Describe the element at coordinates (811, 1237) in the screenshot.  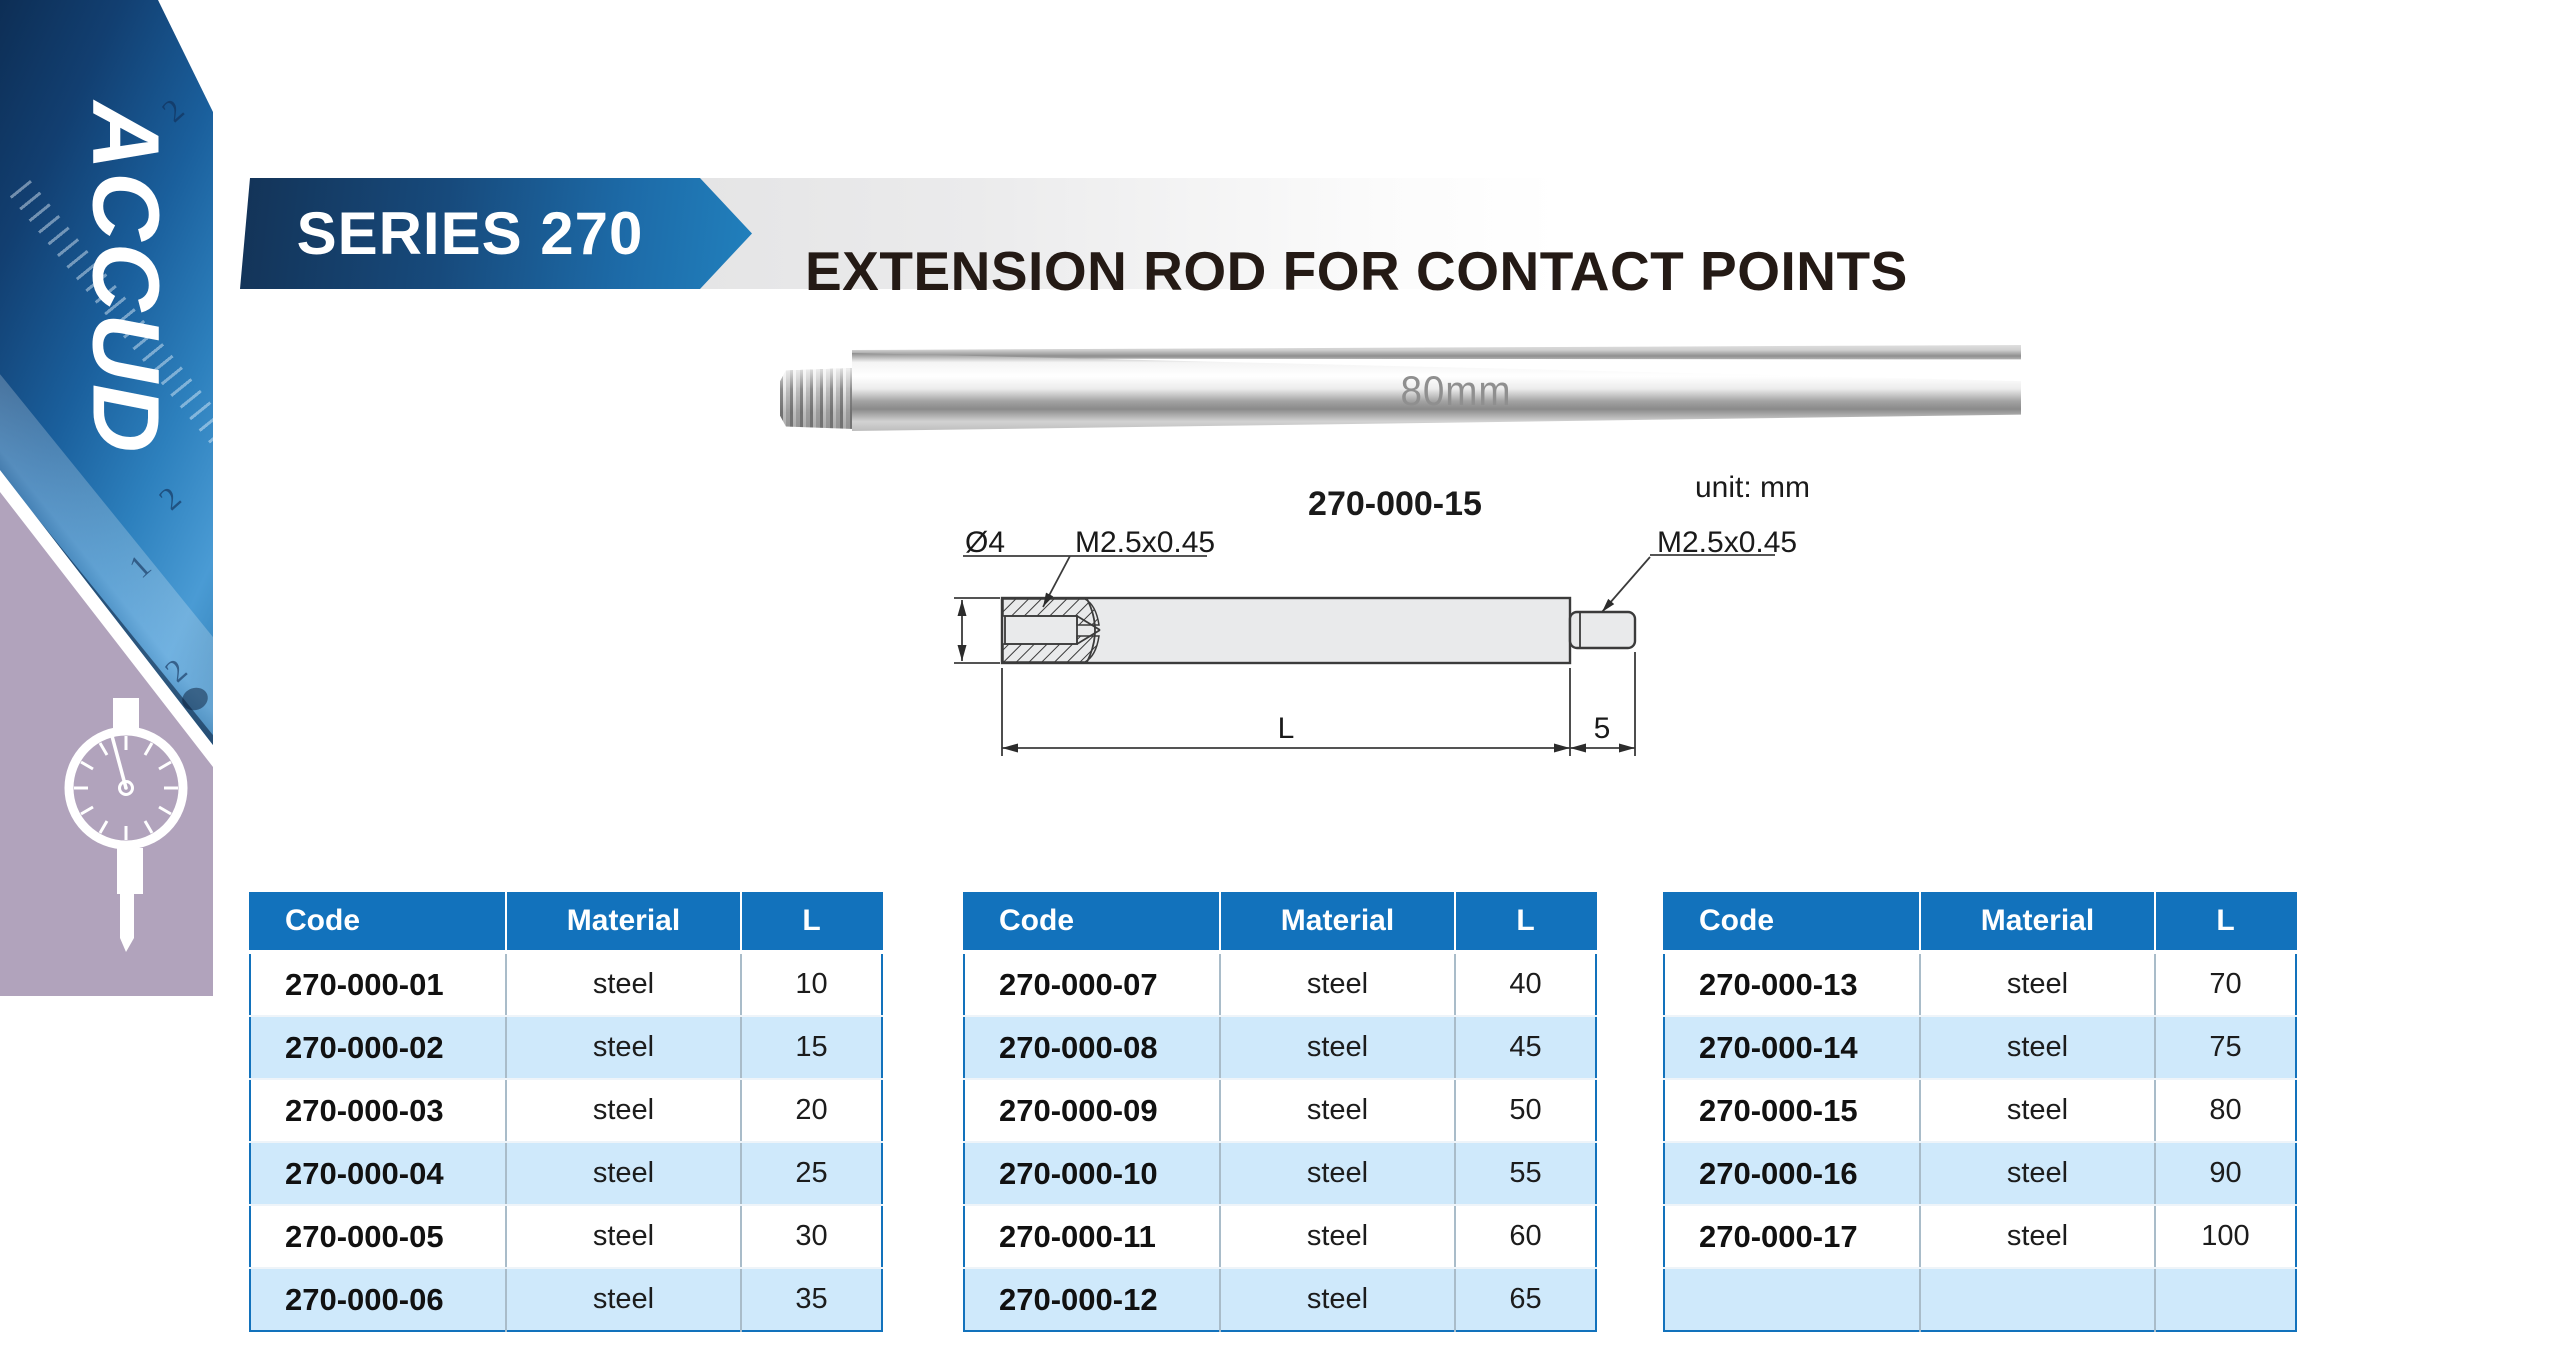
I see `cell-length: 30` at that location.